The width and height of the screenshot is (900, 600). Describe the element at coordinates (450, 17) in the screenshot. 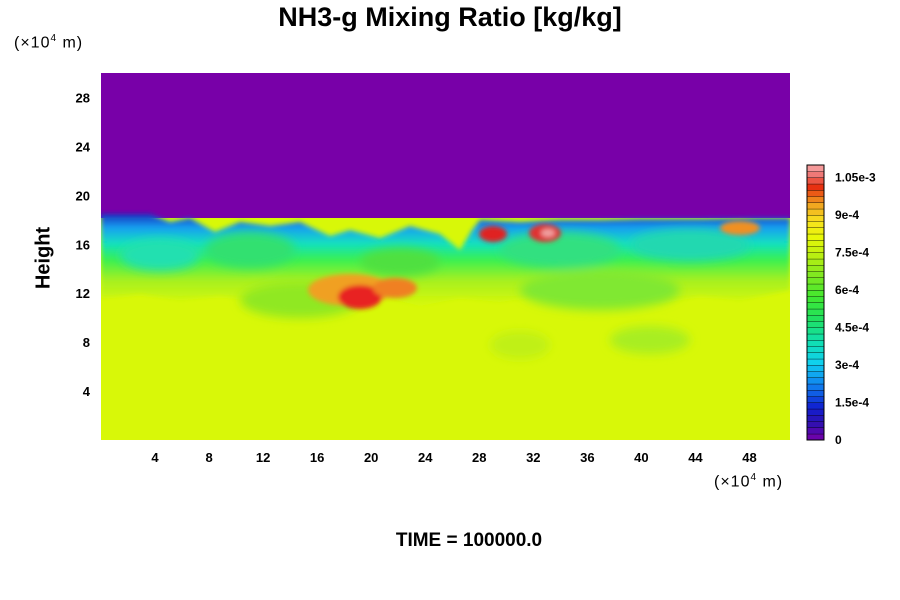

I see `chart-title: NH3-g Mixing Ratio [kg/kg]` at that location.